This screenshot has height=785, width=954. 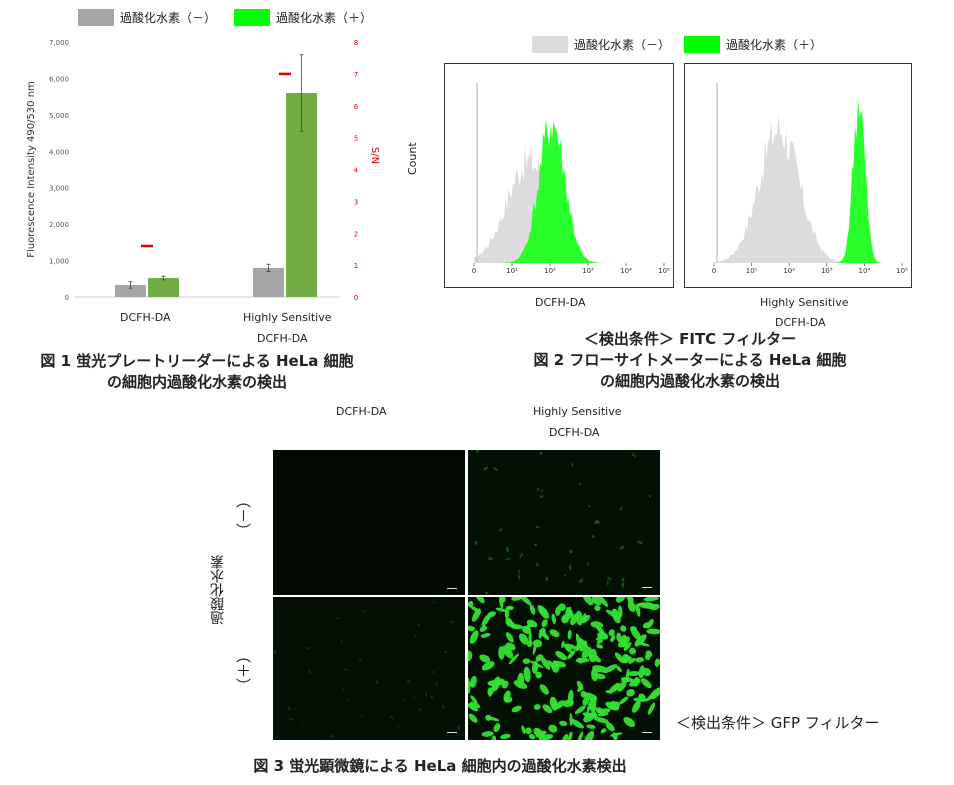 I want to click on fig1-xlabel-right-1: Highly Sensitive, so click(x=287, y=317).